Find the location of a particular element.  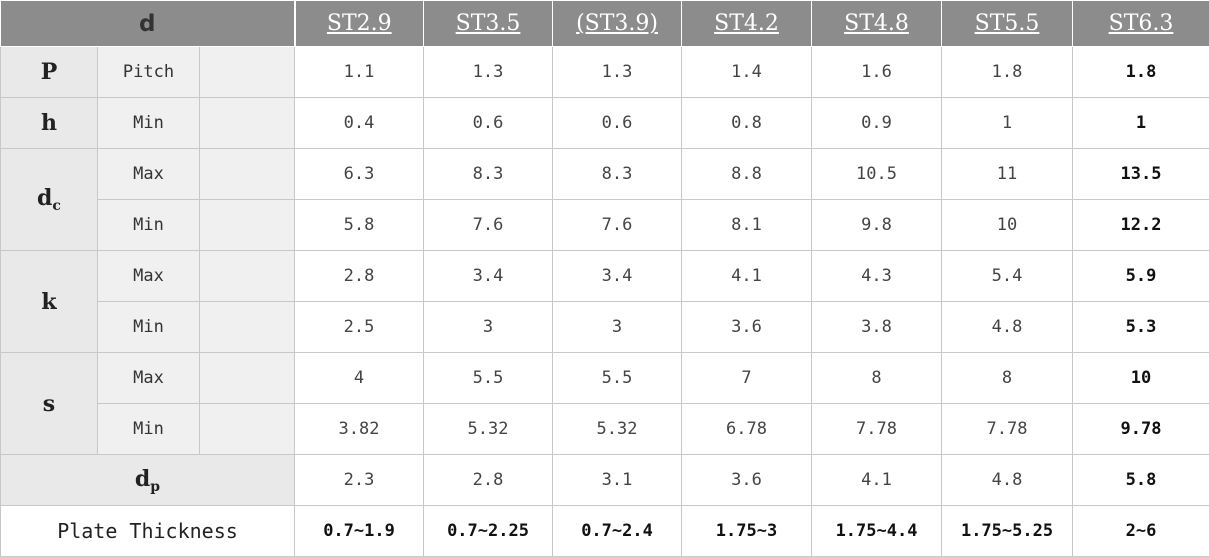

size-header-st2-9: ST2.9 is located at coordinates (359, 24).